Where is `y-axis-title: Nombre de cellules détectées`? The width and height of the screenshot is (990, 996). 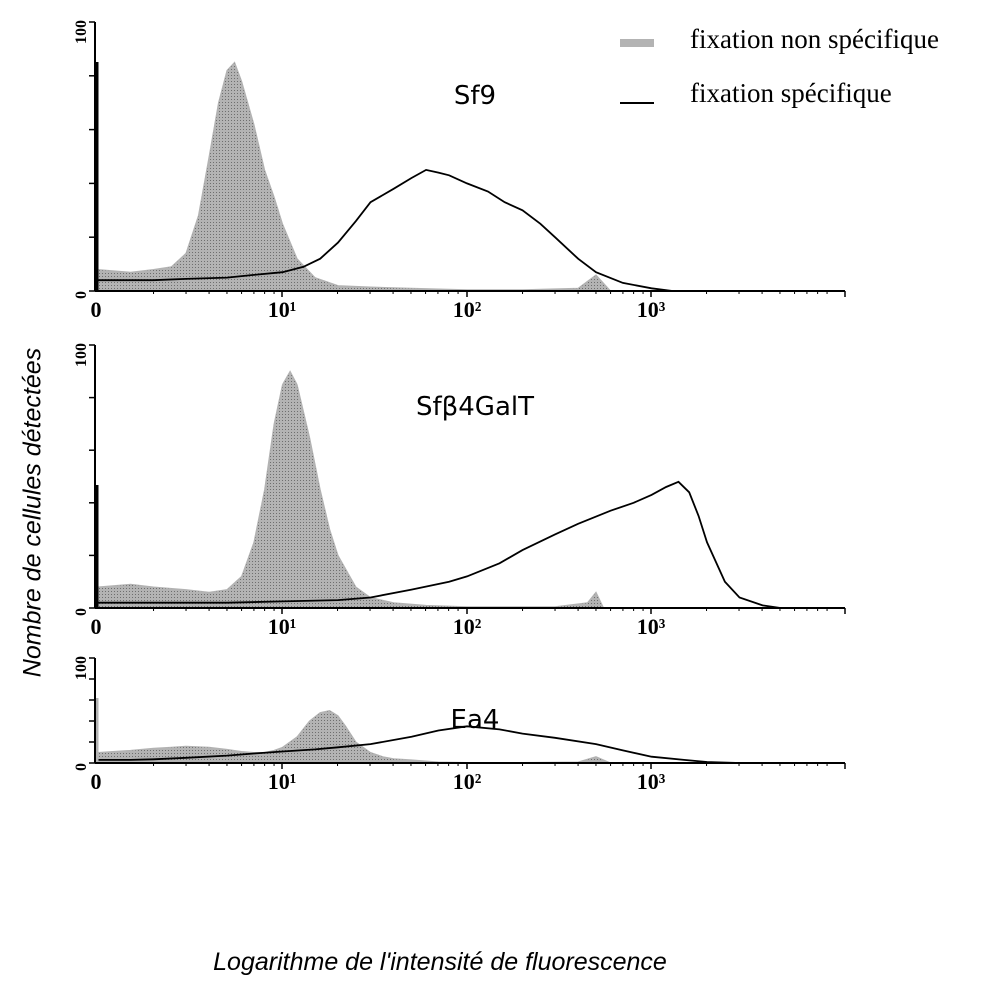
y-axis-title: Nombre de cellules détectées is located at coordinates (32, 512).